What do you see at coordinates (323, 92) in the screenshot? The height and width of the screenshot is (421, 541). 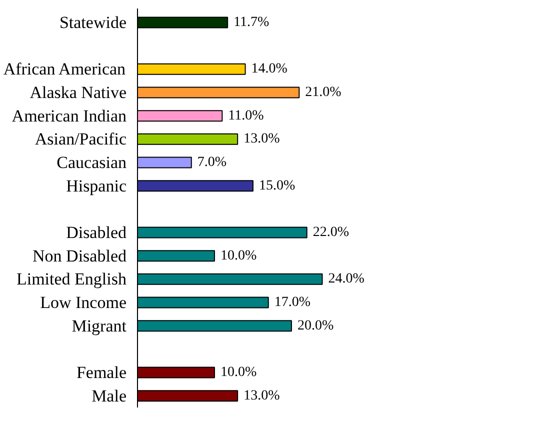 I see `data-label: 21.0%` at bounding box center [323, 92].